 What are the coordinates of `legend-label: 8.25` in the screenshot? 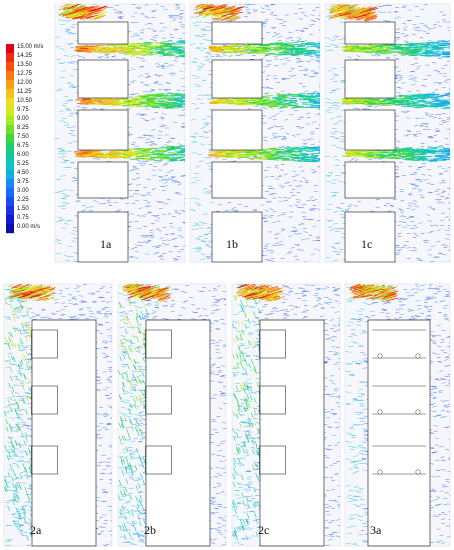 It's located at (23, 128).